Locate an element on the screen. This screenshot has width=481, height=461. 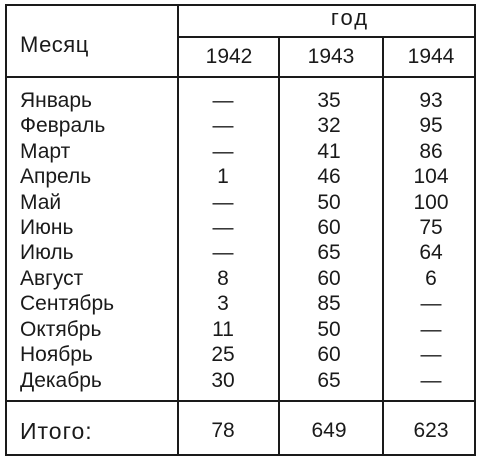
value-cell: 64 is located at coordinates (431, 252).